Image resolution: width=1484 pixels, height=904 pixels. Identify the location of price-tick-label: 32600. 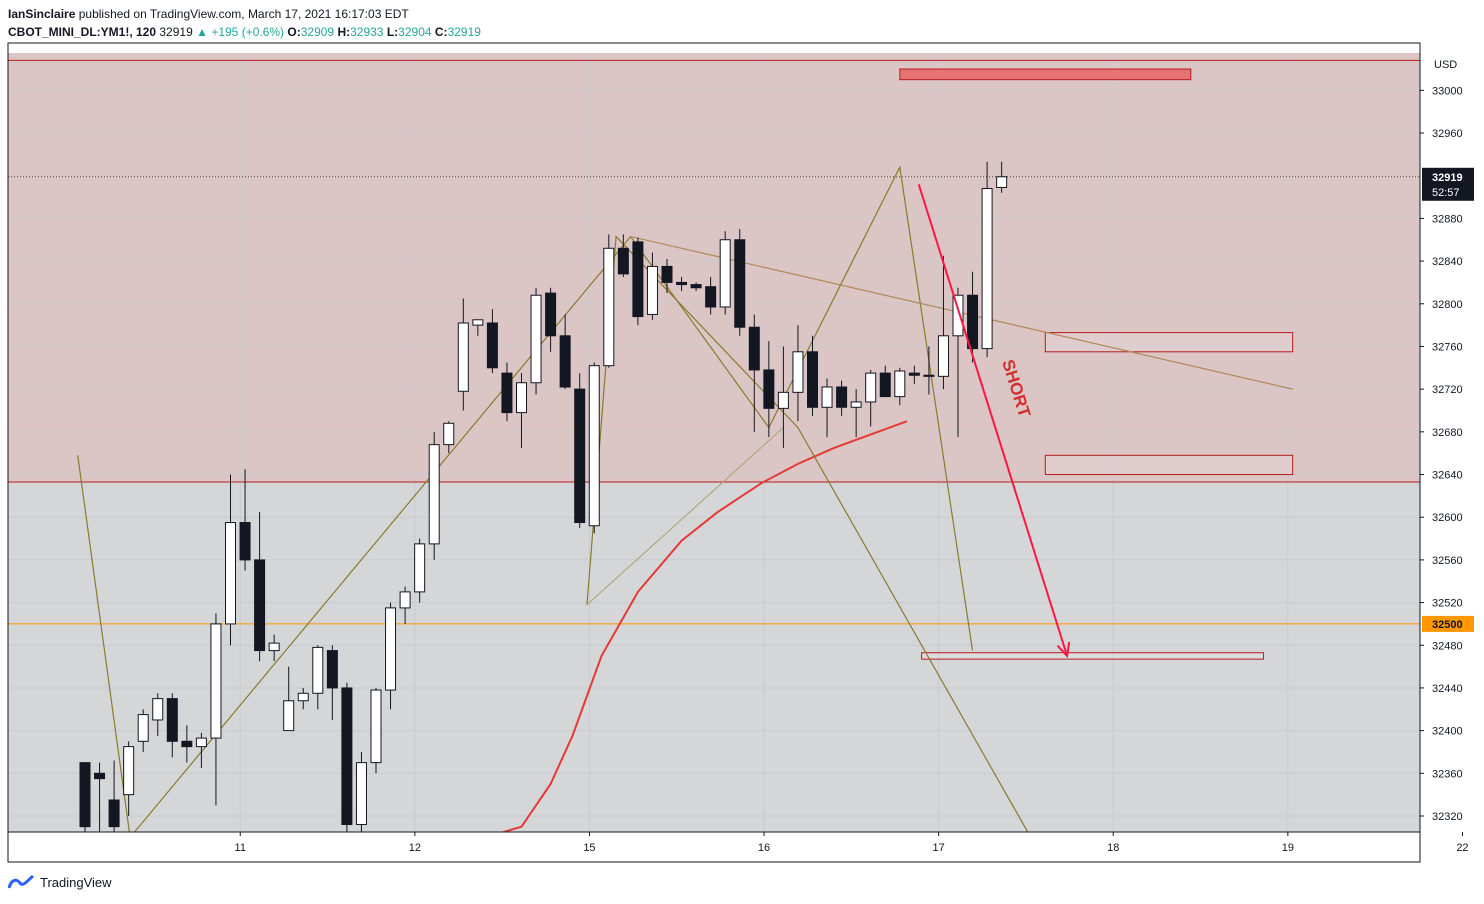
(1447, 518).